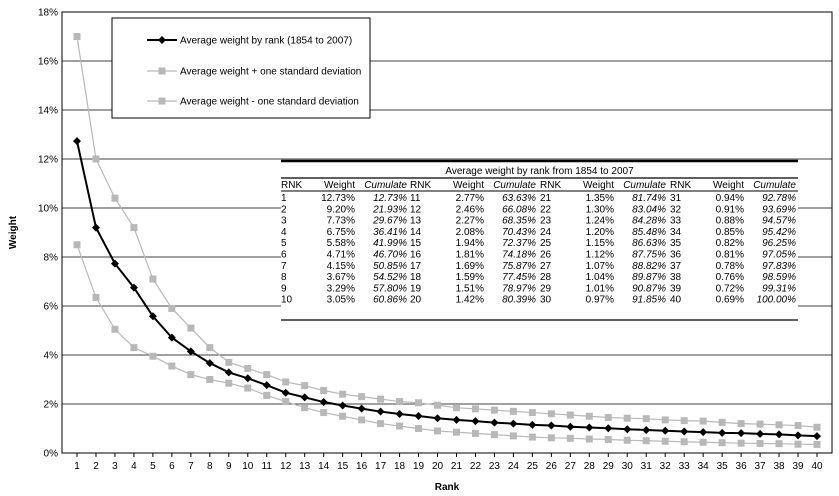  I want to click on table-cell-cumulate: 36.41%, so click(390, 232).